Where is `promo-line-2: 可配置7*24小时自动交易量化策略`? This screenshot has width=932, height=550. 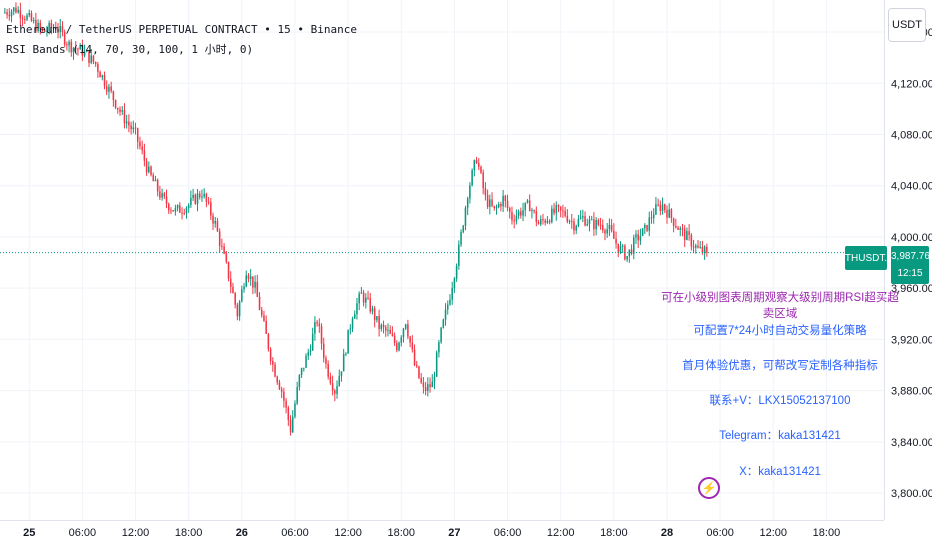
promo-line-2: 可配置7*24小时自动交易量化策略 is located at coordinates (780, 331).